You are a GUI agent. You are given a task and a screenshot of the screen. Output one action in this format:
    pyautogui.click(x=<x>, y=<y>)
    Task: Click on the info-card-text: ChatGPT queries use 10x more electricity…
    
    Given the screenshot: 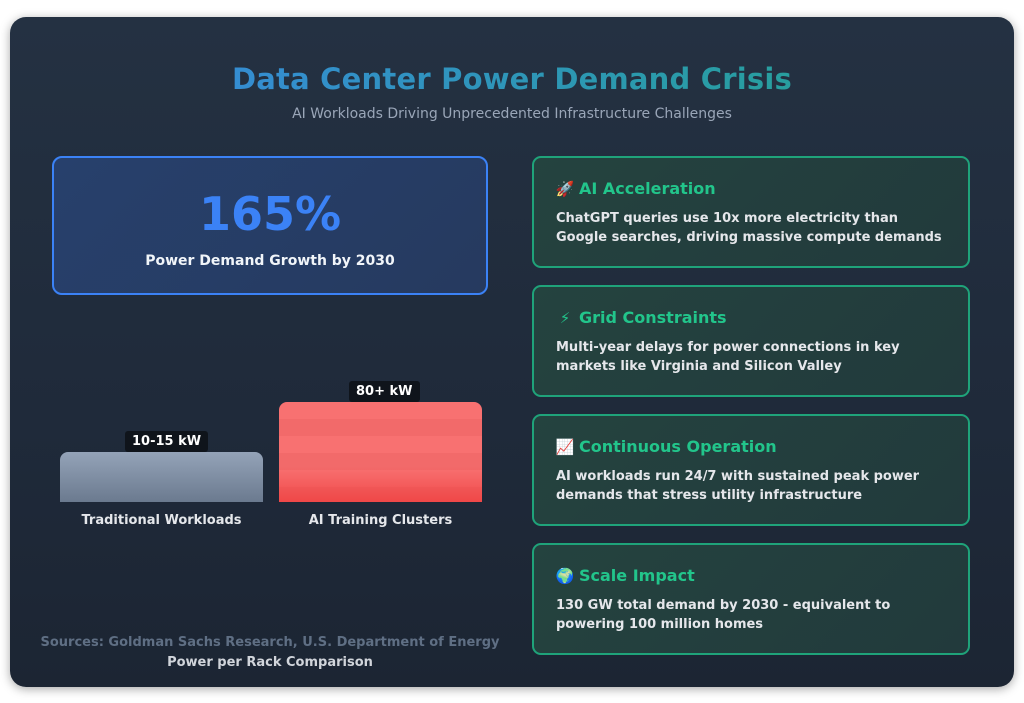 What is the action you would take?
    pyautogui.click(x=749, y=228)
    